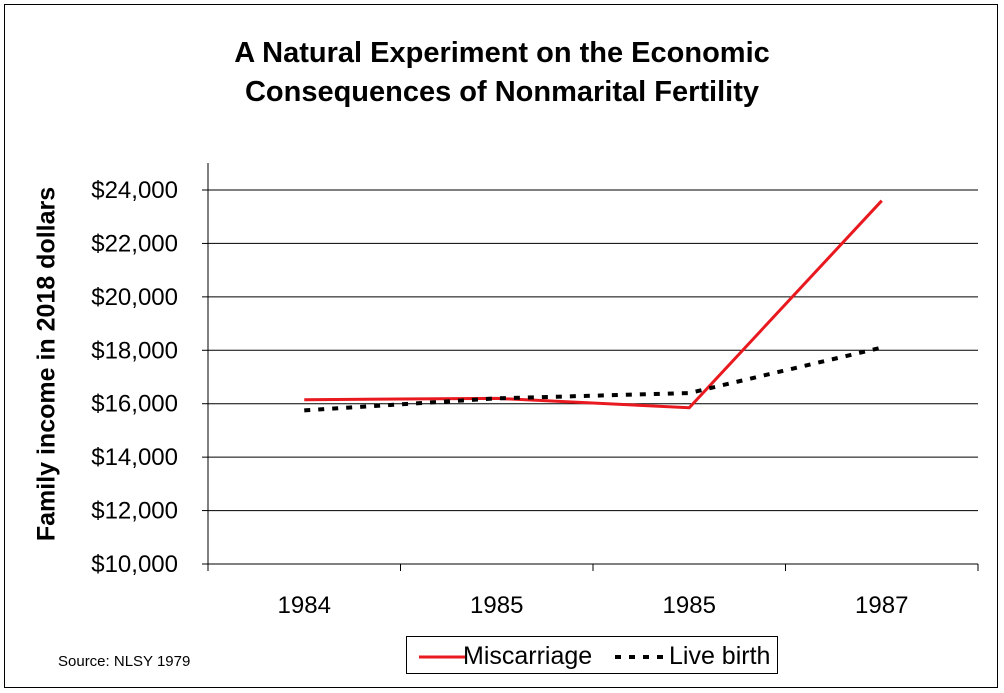  Describe the element at coordinates (304, 605) in the screenshot. I see `x-tick-label: 1984` at that location.